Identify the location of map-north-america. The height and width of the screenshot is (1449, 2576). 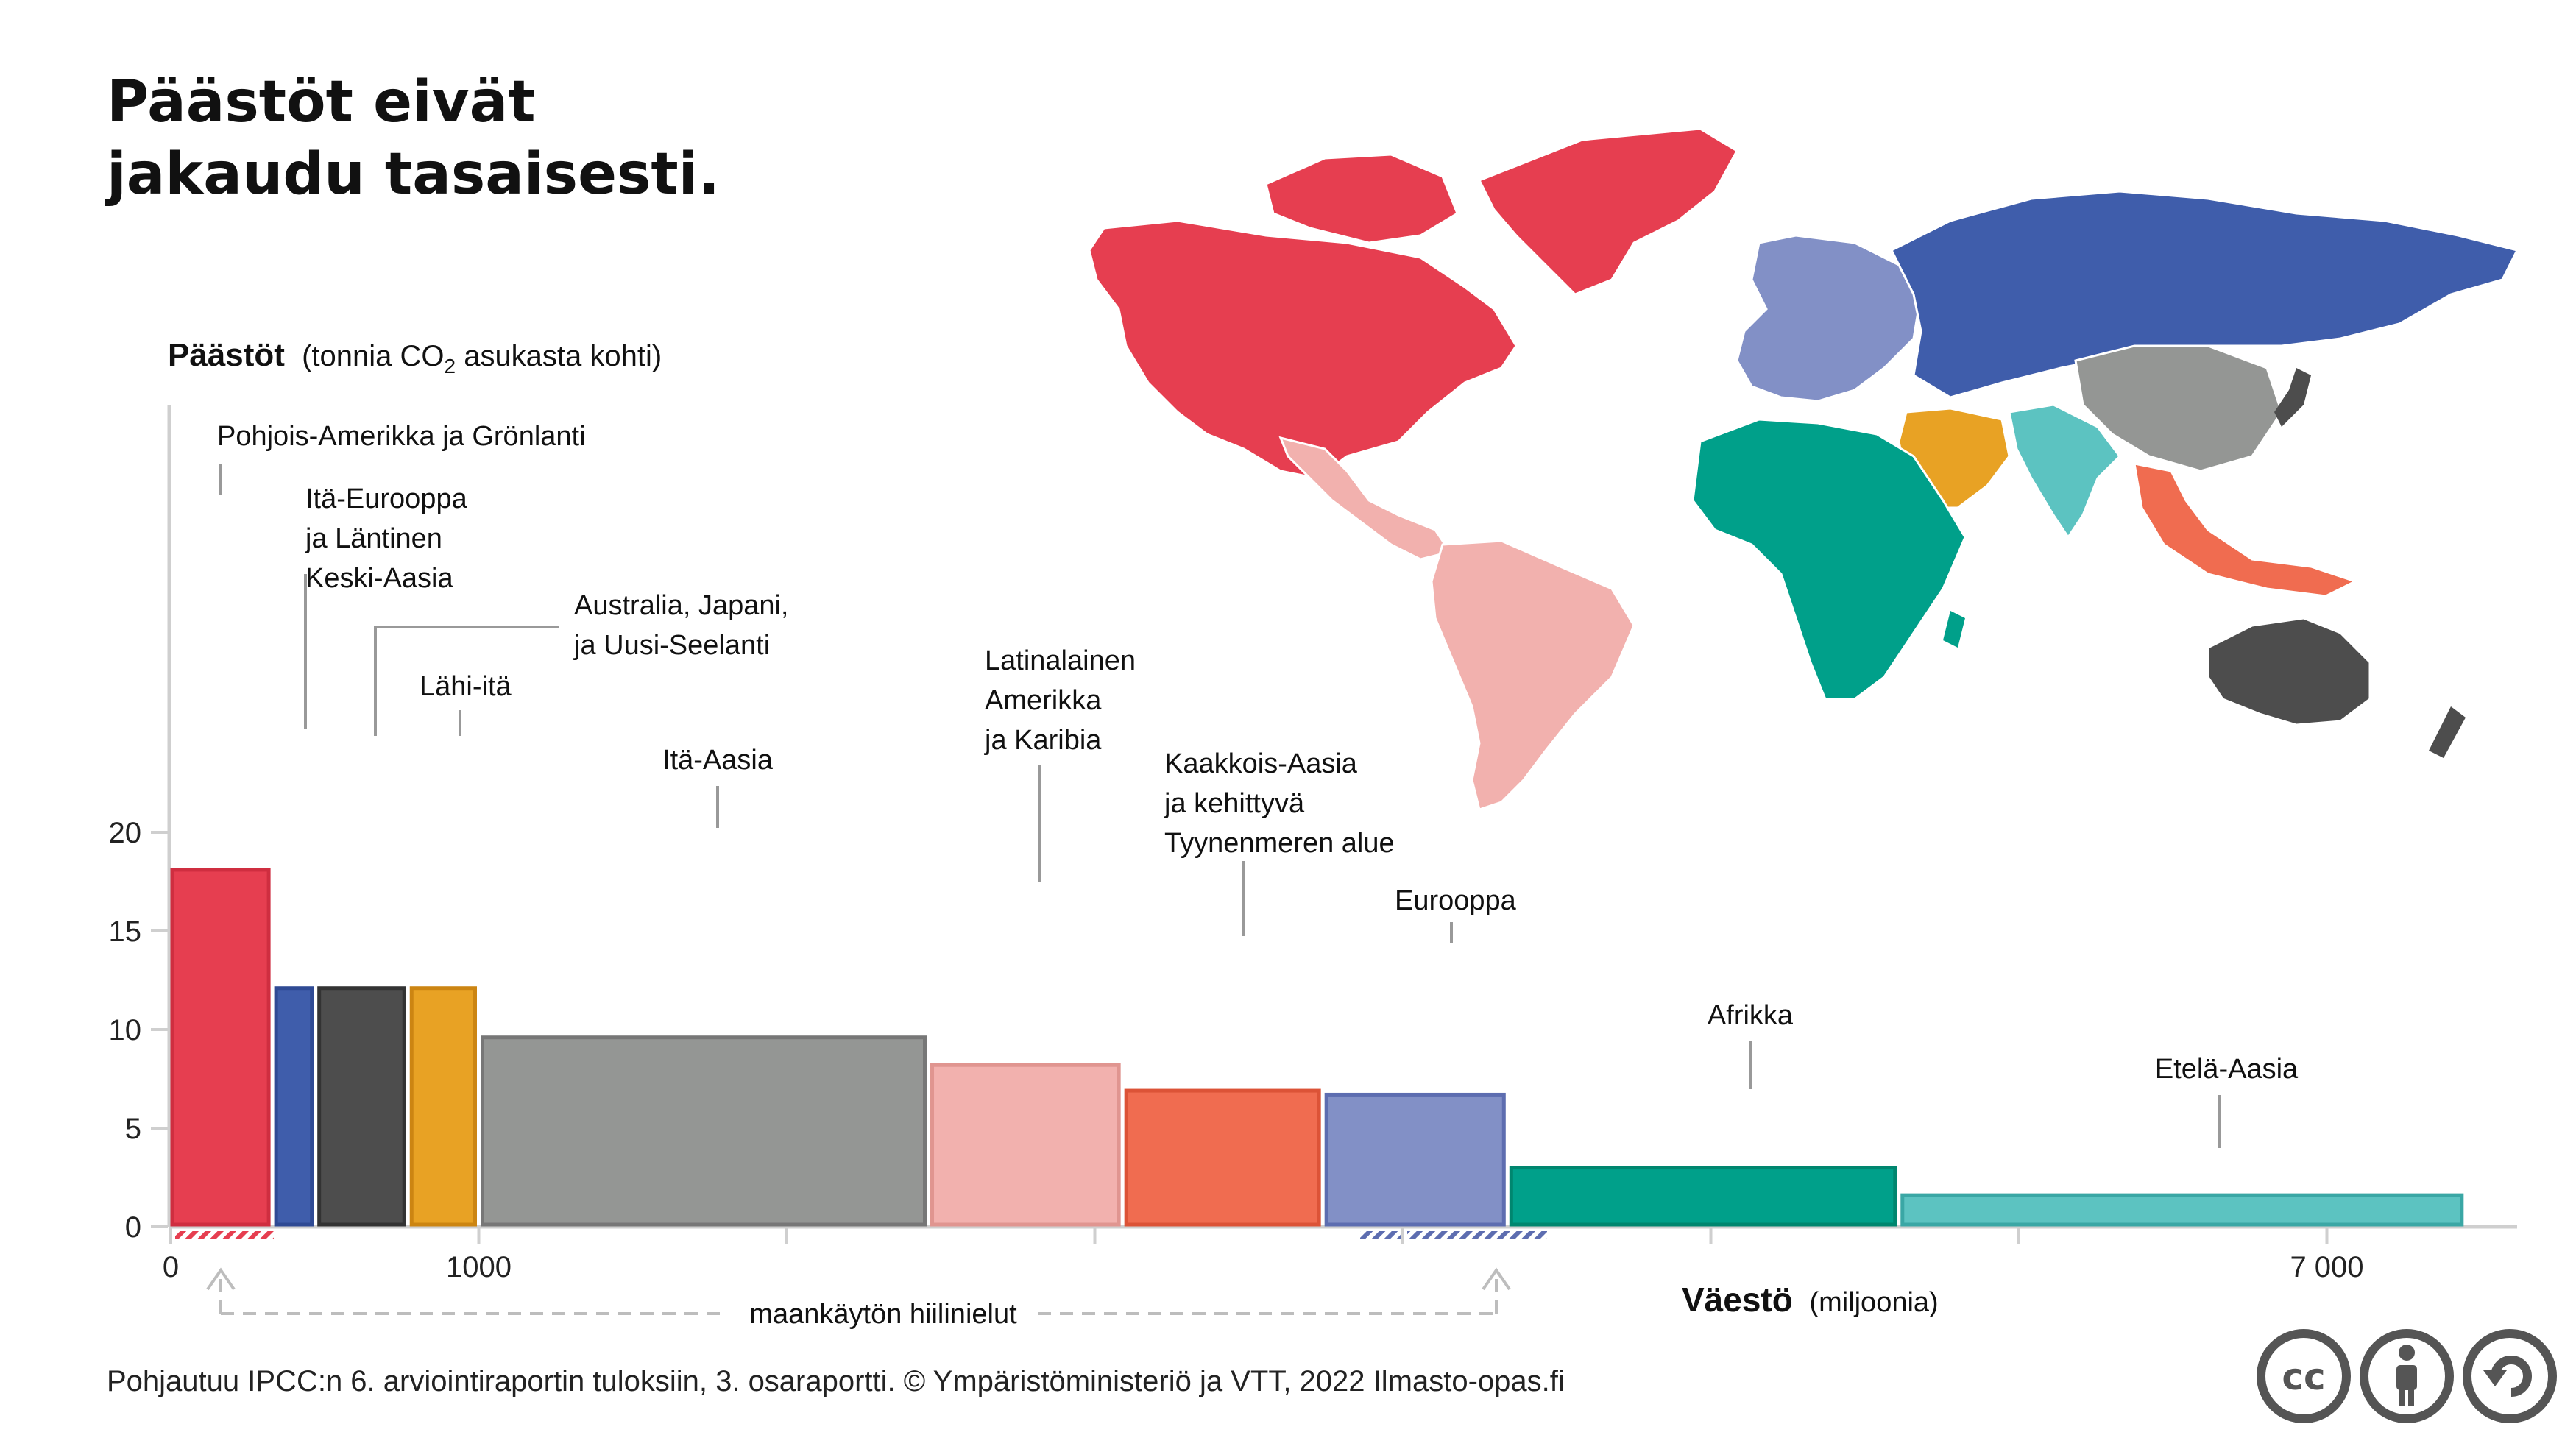
(1303, 349).